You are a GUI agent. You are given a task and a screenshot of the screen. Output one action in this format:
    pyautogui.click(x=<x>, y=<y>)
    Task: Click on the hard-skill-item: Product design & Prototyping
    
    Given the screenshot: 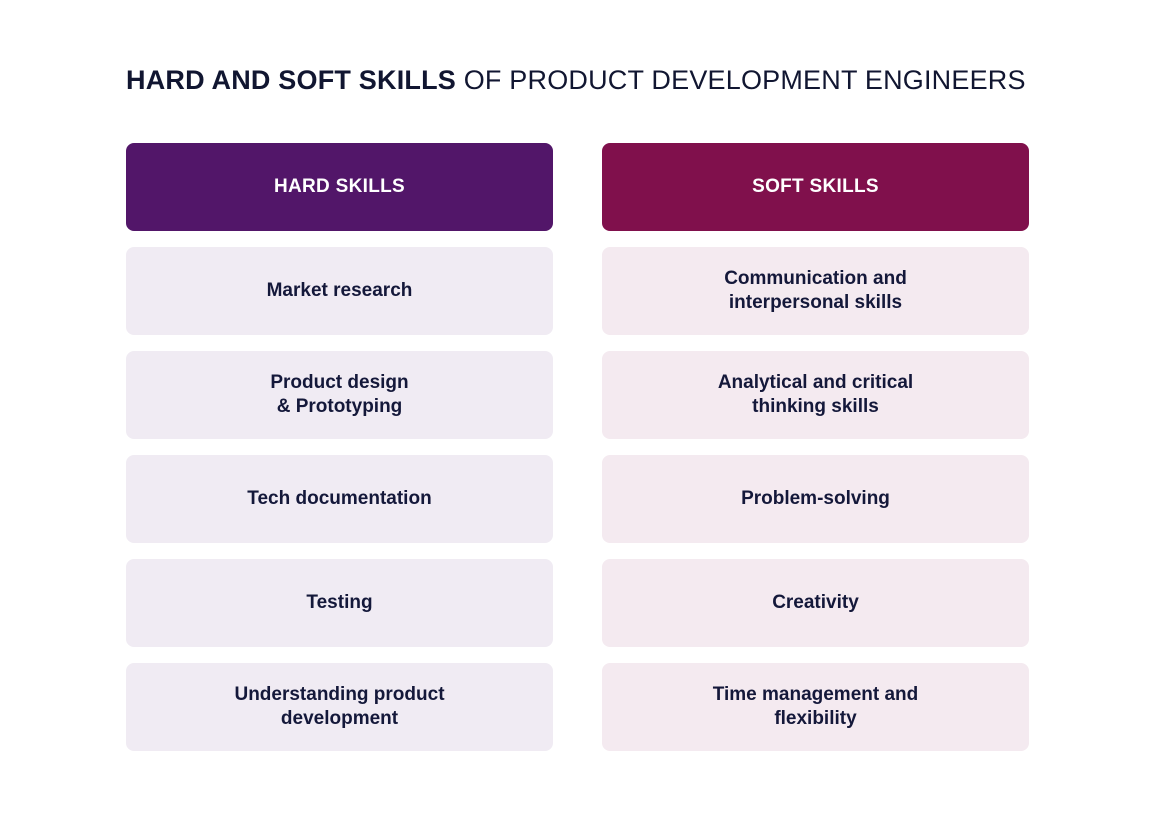 What is the action you would take?
    pyautogui.click(x=339, y=395)
    